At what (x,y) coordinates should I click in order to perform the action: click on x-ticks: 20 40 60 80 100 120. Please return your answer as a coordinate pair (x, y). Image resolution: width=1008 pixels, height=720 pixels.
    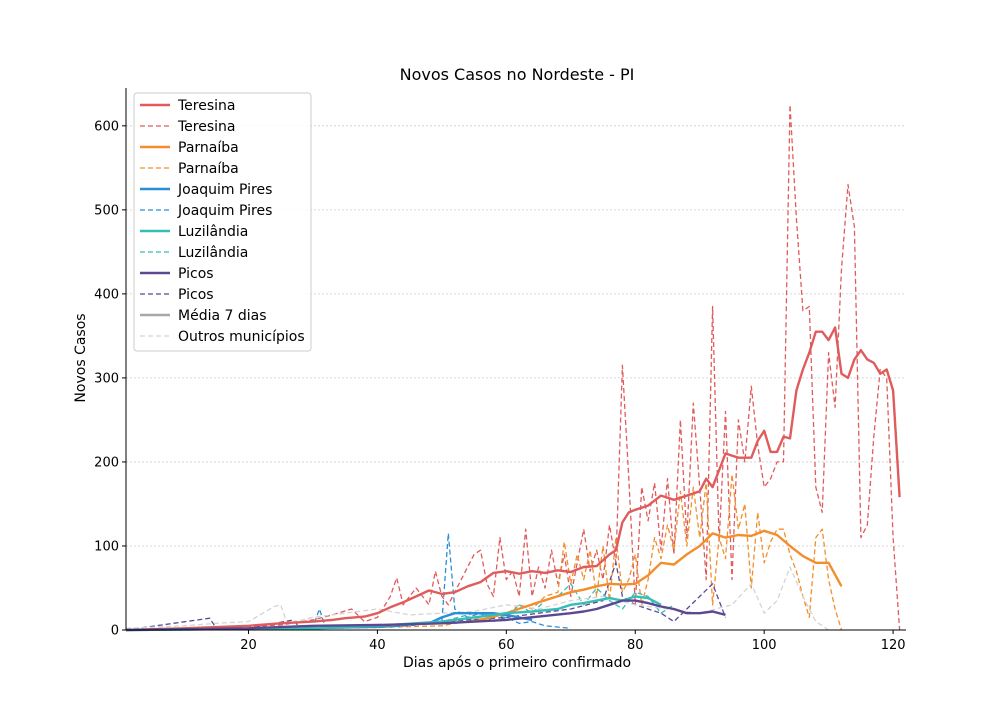
    Looking at the image, I should click on (573, 641).